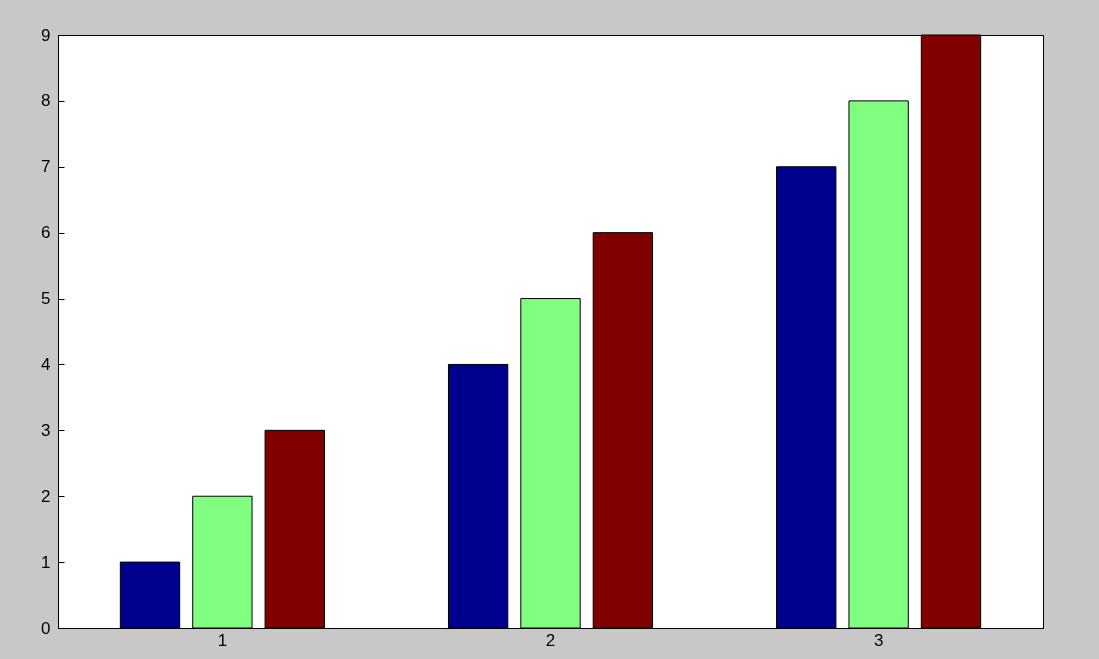  Describe the element at coordinates (878, 640) in the screenshot. I see `x-tick-label: 3` at that location.